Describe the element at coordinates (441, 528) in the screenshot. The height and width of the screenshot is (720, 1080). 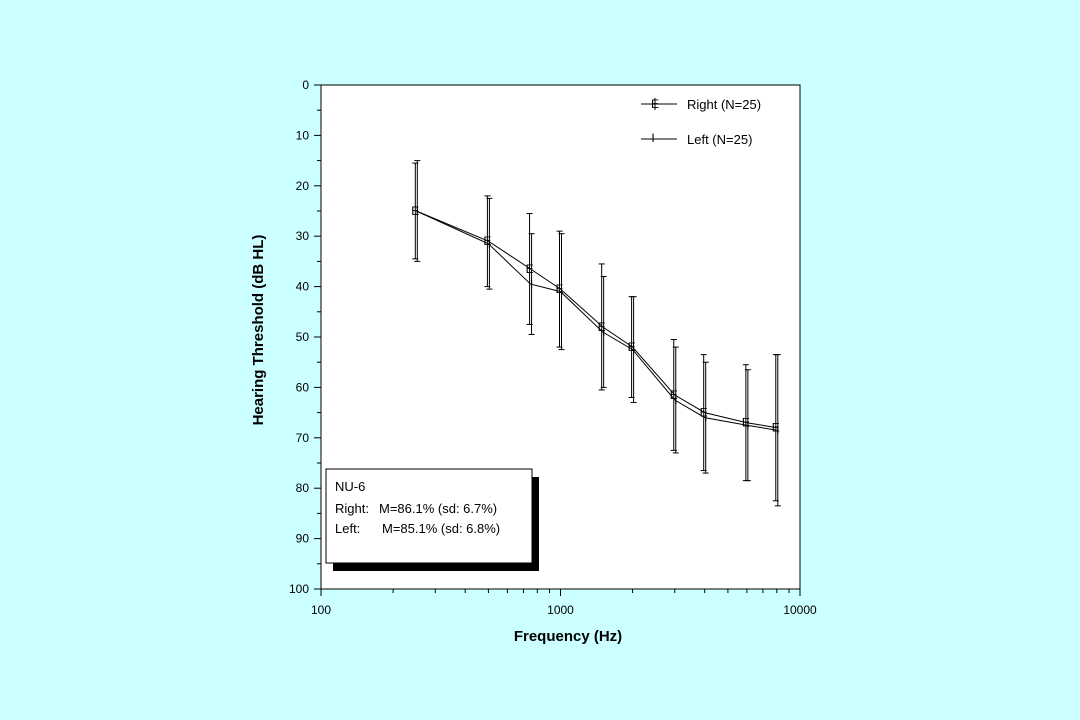
I see `note-left-value: M=85.1% (sd: 6.8%)` at that location.